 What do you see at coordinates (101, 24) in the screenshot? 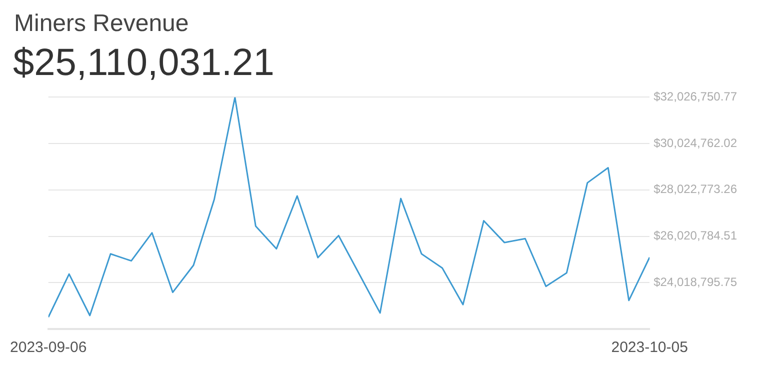
I see `chart-title: Miners Revenue` at bounding box center [101, 24].